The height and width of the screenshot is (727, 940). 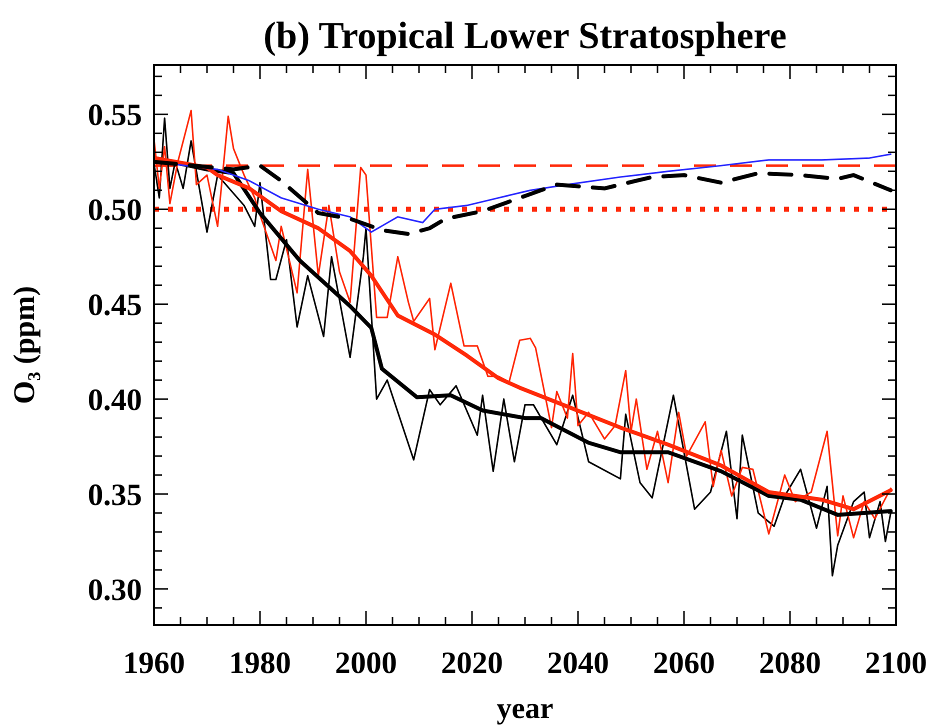 What do you see at coordinates (115, 494) in the screenshot?
I see `y-tick-label: 0.35` at bounding box center [115, 494].